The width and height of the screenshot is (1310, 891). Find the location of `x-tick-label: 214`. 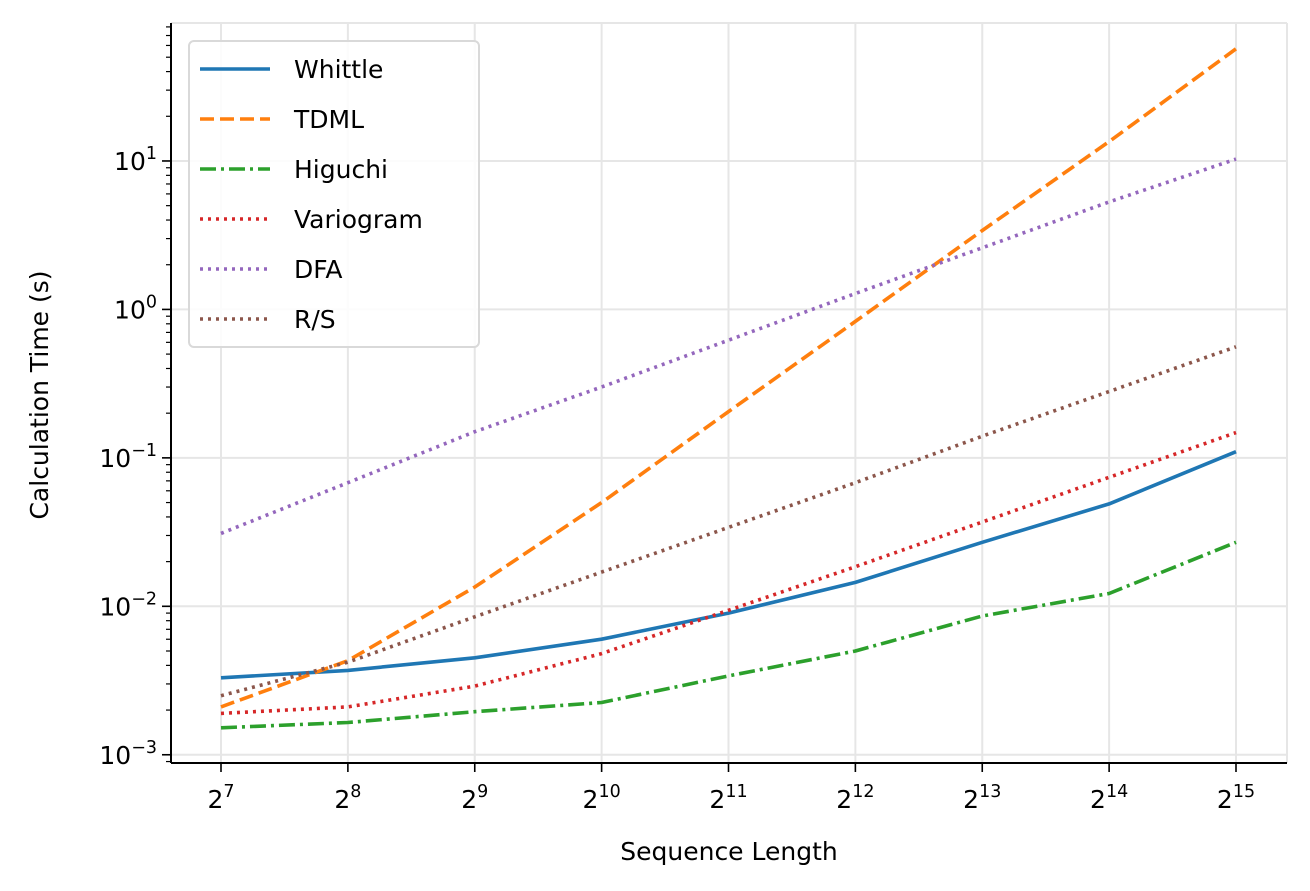

x-tick-label: 214 is located at coordinates (1109, 798).